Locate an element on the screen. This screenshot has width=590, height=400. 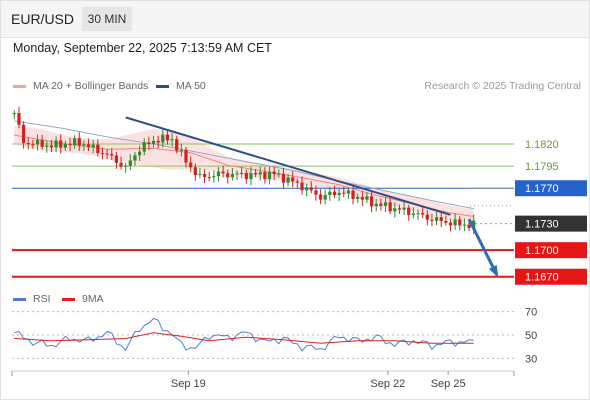
ma20-swatch is located at coordinates (19, 86).